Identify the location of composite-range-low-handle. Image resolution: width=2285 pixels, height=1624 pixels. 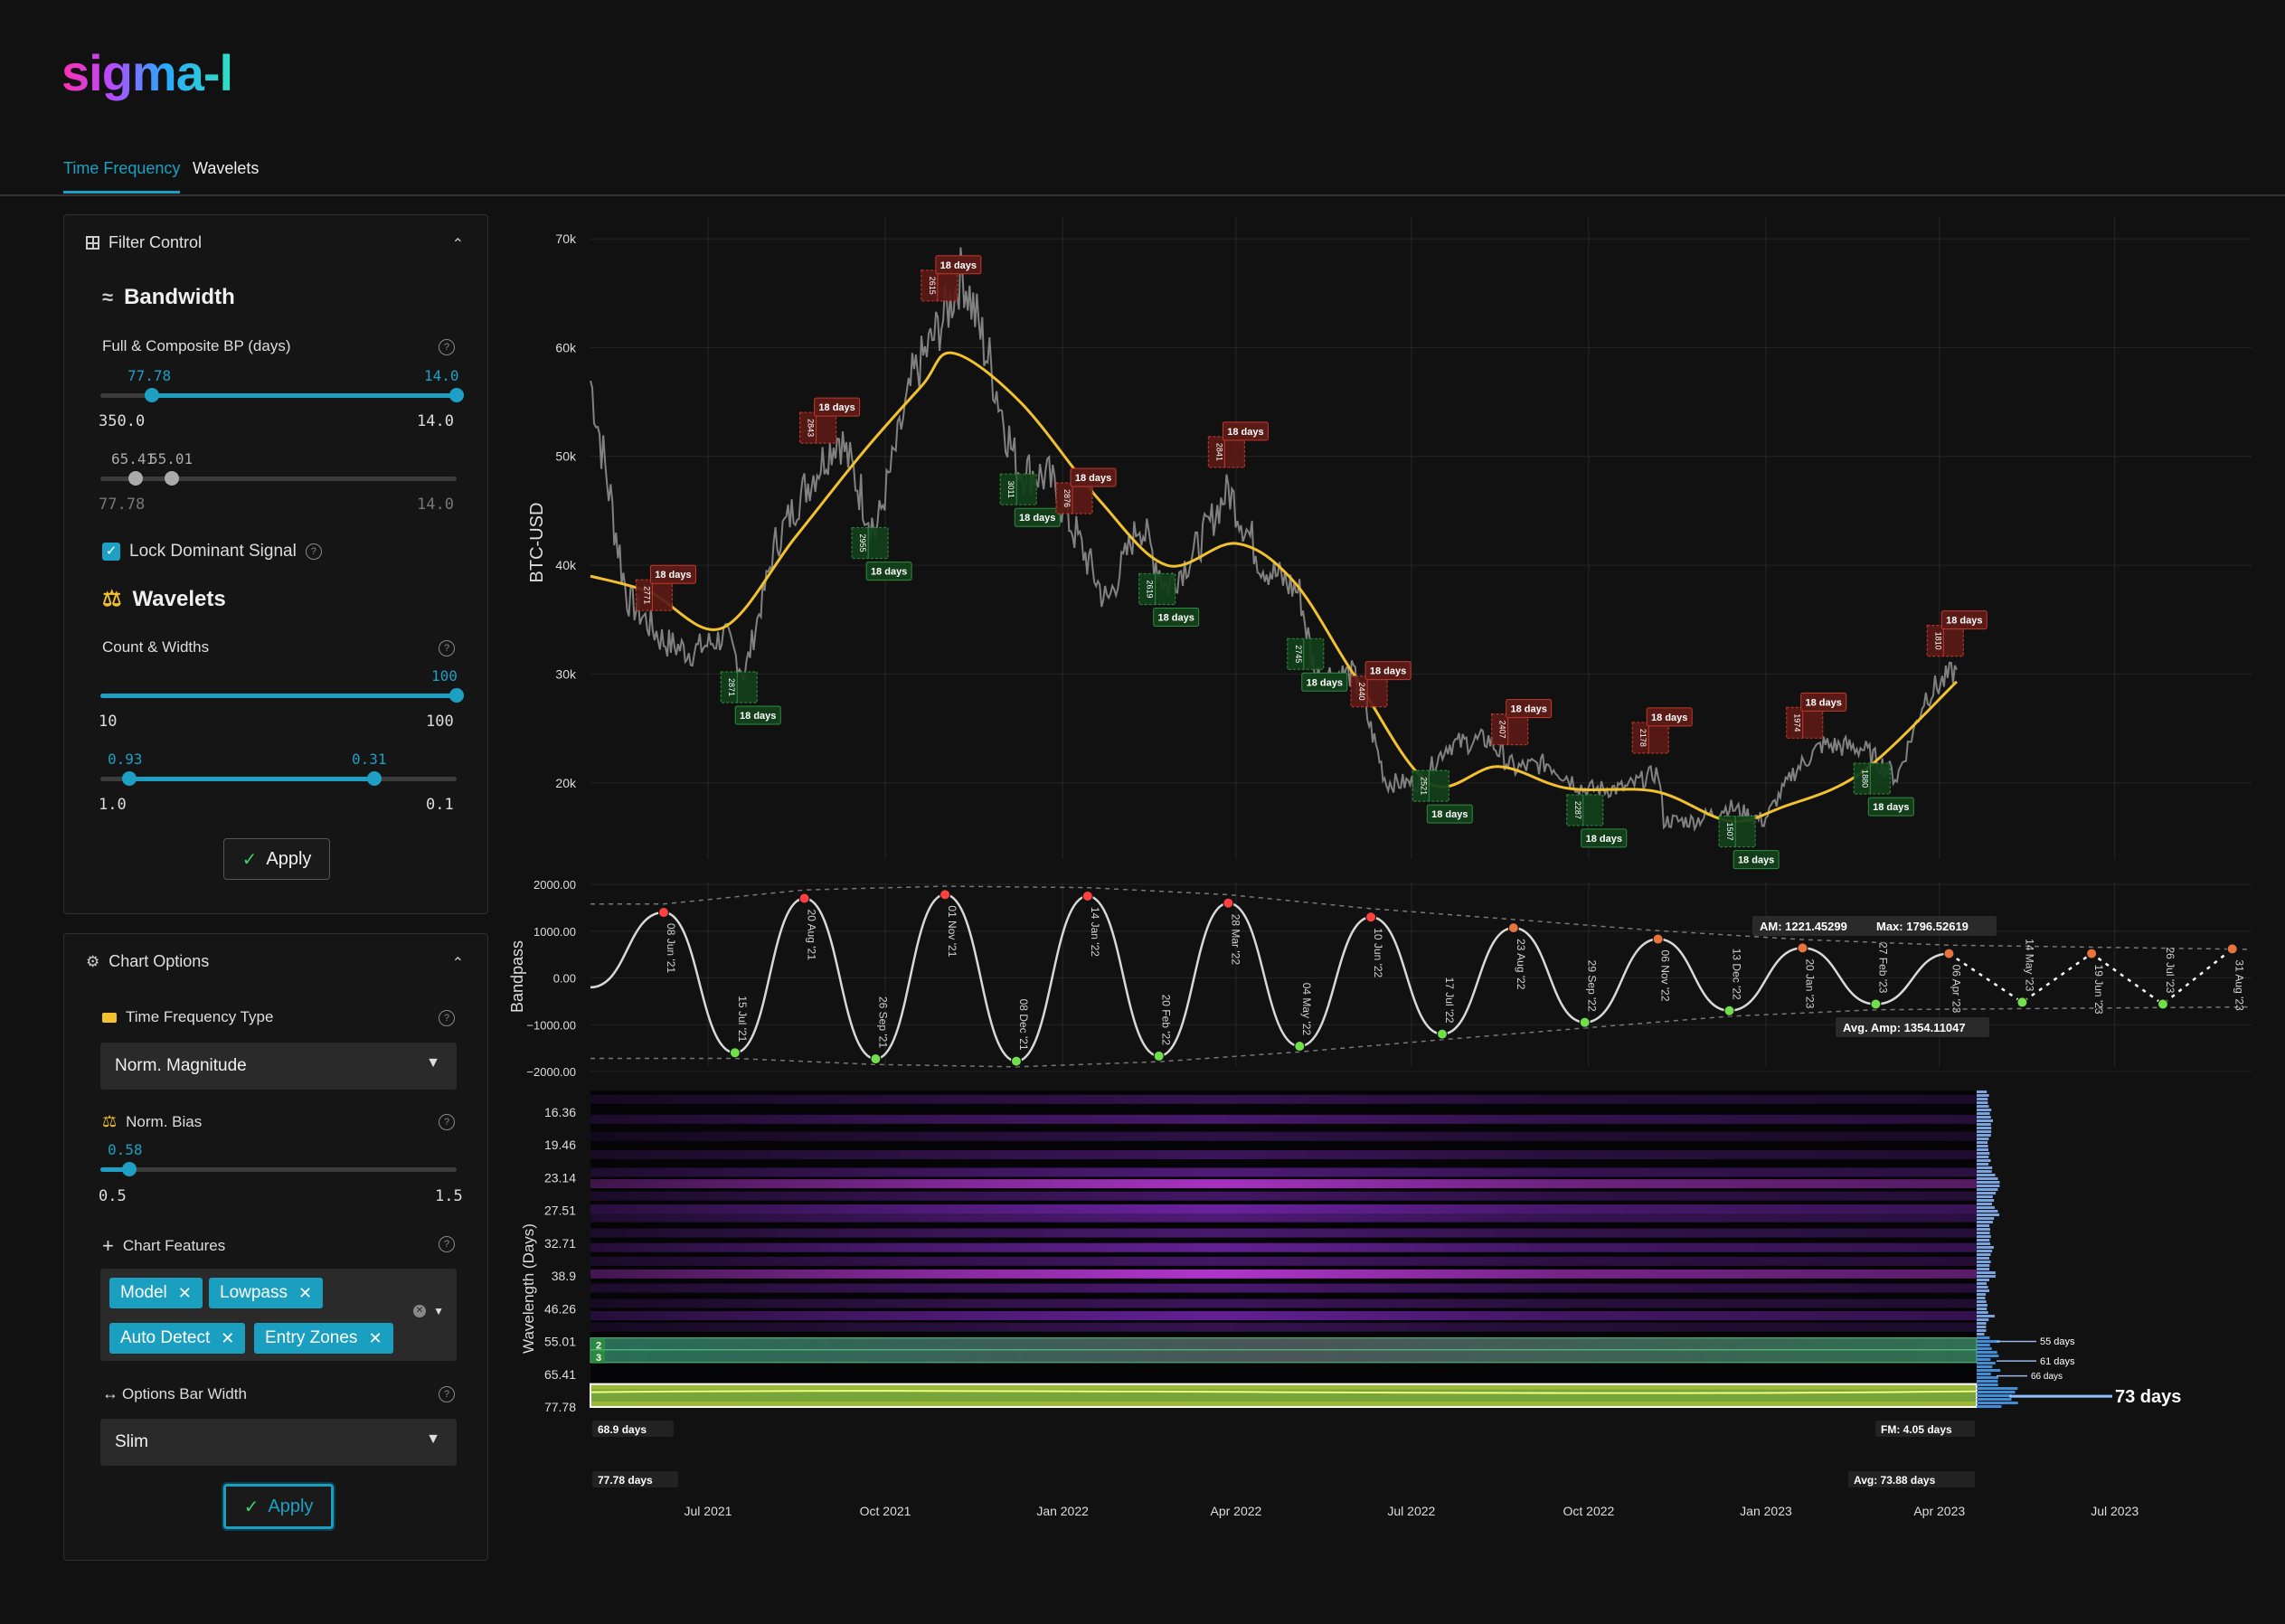
(136, 479).